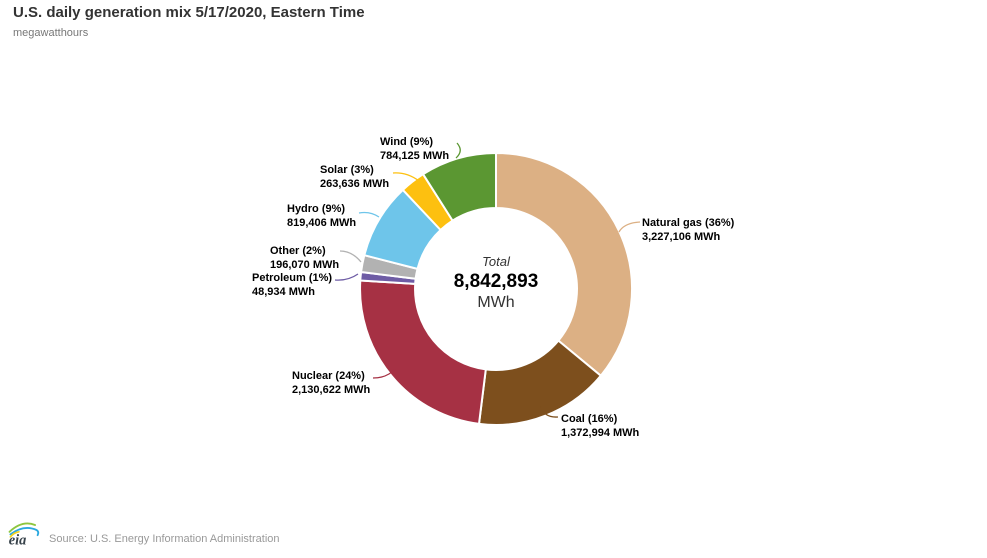 The width and height of the screenshot is (987, 558). What do you see at coordinates (458, 150) in the screenshot?
I see `label-connector-wind` at bounding box center [458, 150].